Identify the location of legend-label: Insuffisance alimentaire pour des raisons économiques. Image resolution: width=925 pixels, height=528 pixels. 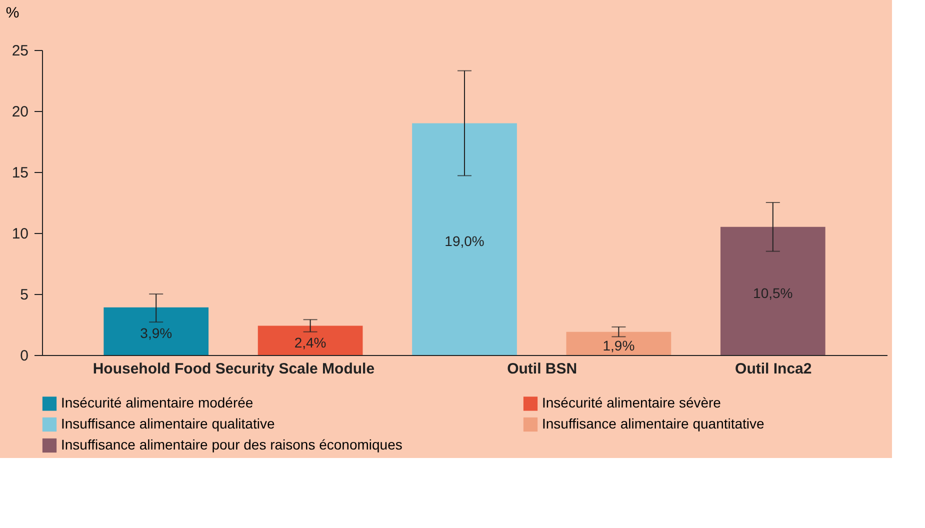
(231, 444).